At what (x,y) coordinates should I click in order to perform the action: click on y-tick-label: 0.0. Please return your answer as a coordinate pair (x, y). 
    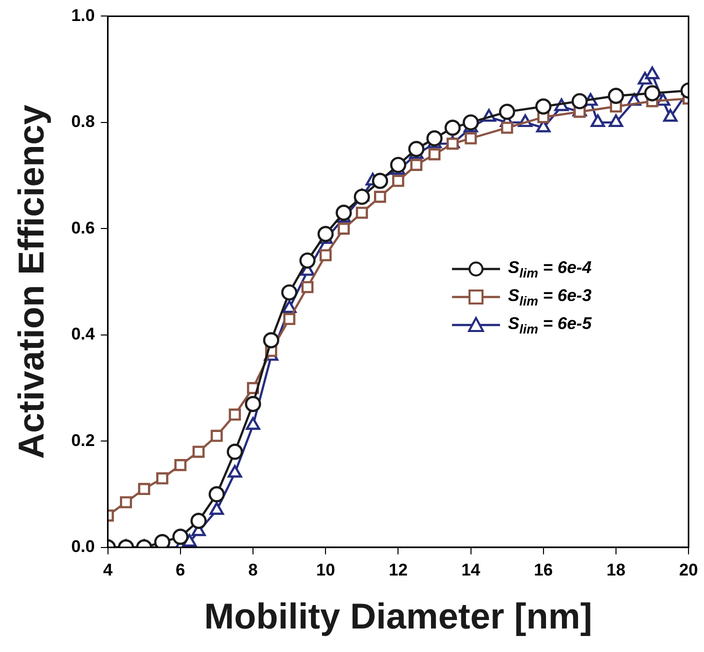
    Looking at the image, I should click on (83, 546).